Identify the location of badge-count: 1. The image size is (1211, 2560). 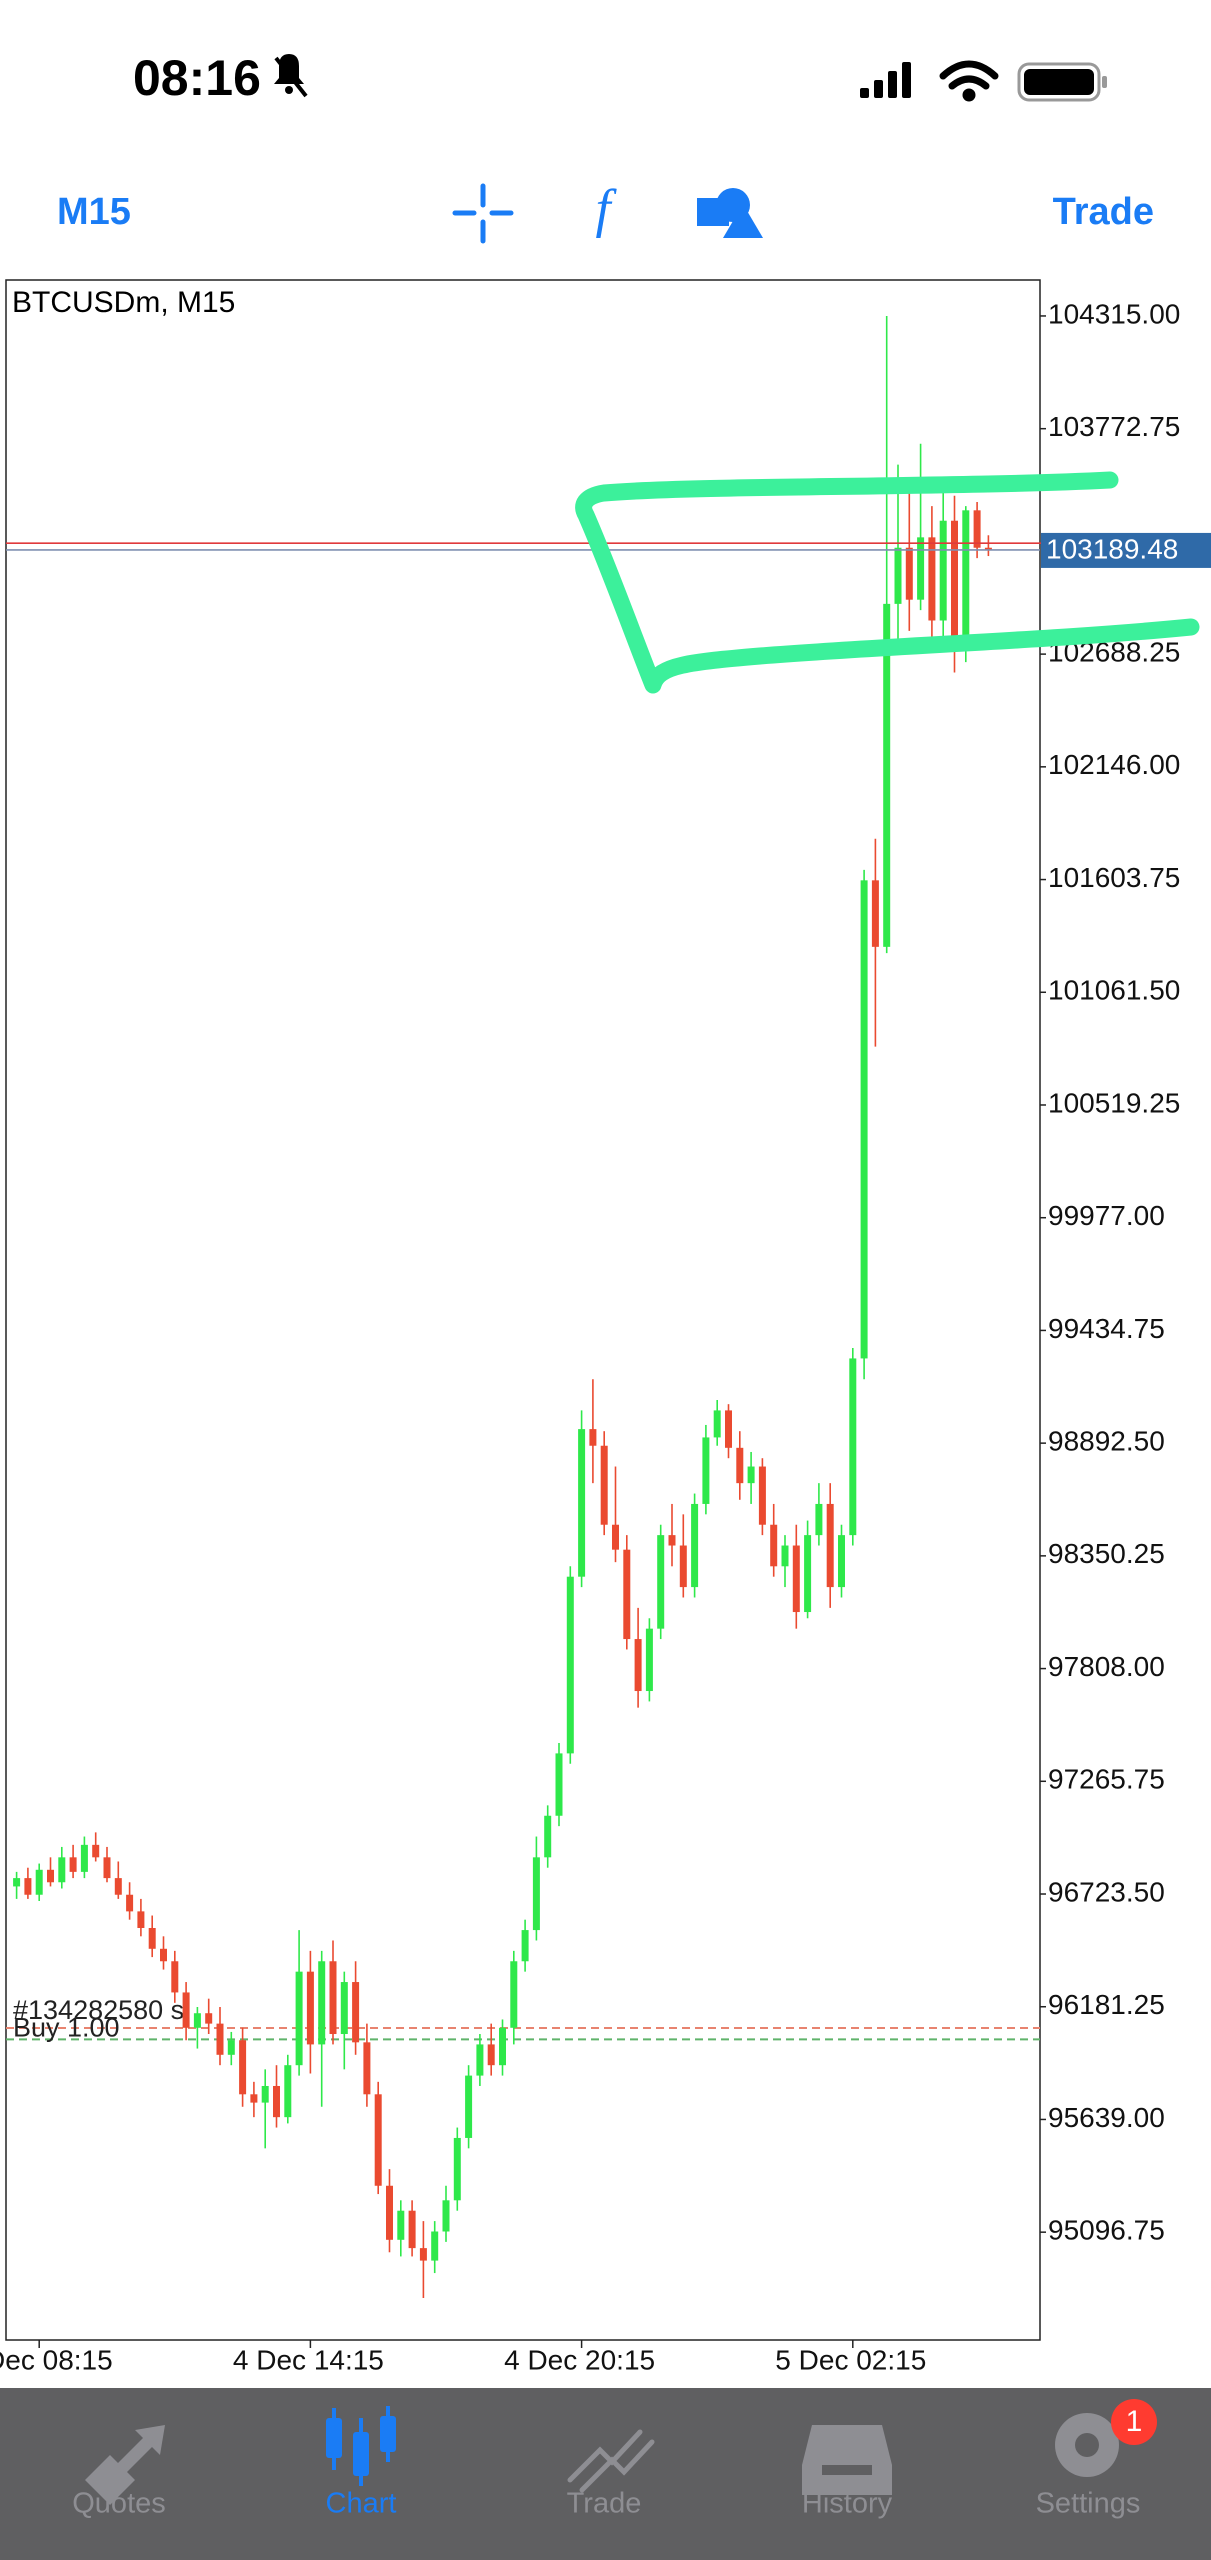
(1134, 2421).